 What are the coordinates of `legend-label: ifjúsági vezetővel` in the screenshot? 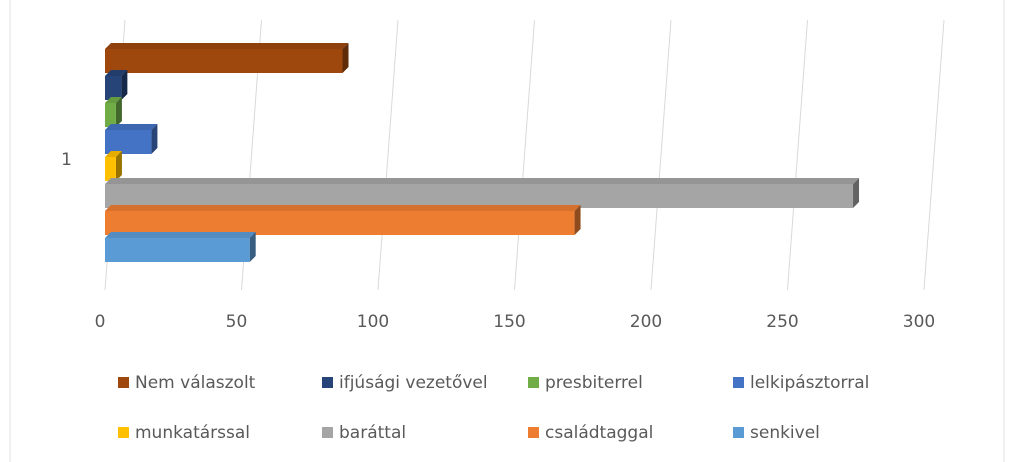 It's located at (413, 383).